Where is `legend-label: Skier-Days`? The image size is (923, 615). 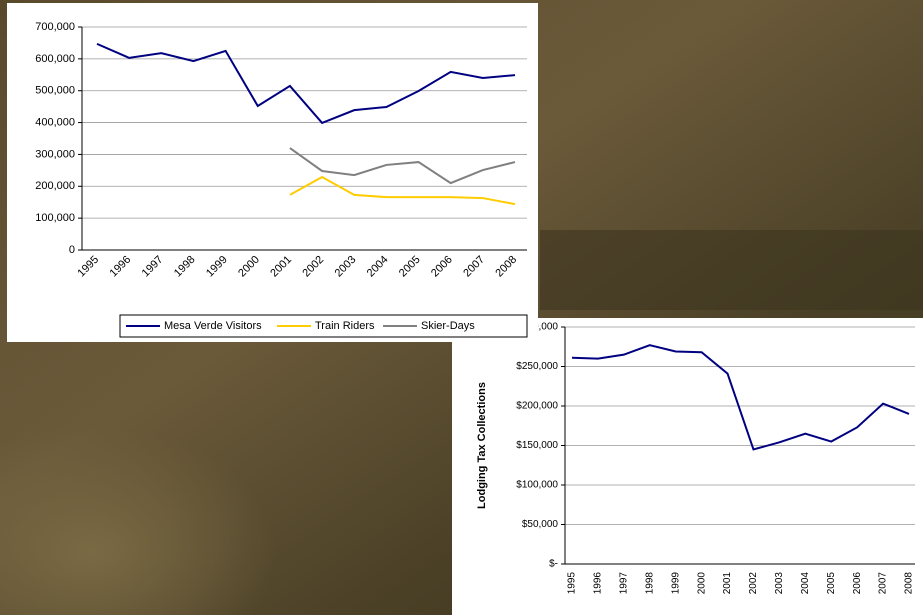
legend-label: Skier-Days is located at coordinates (448, 326).